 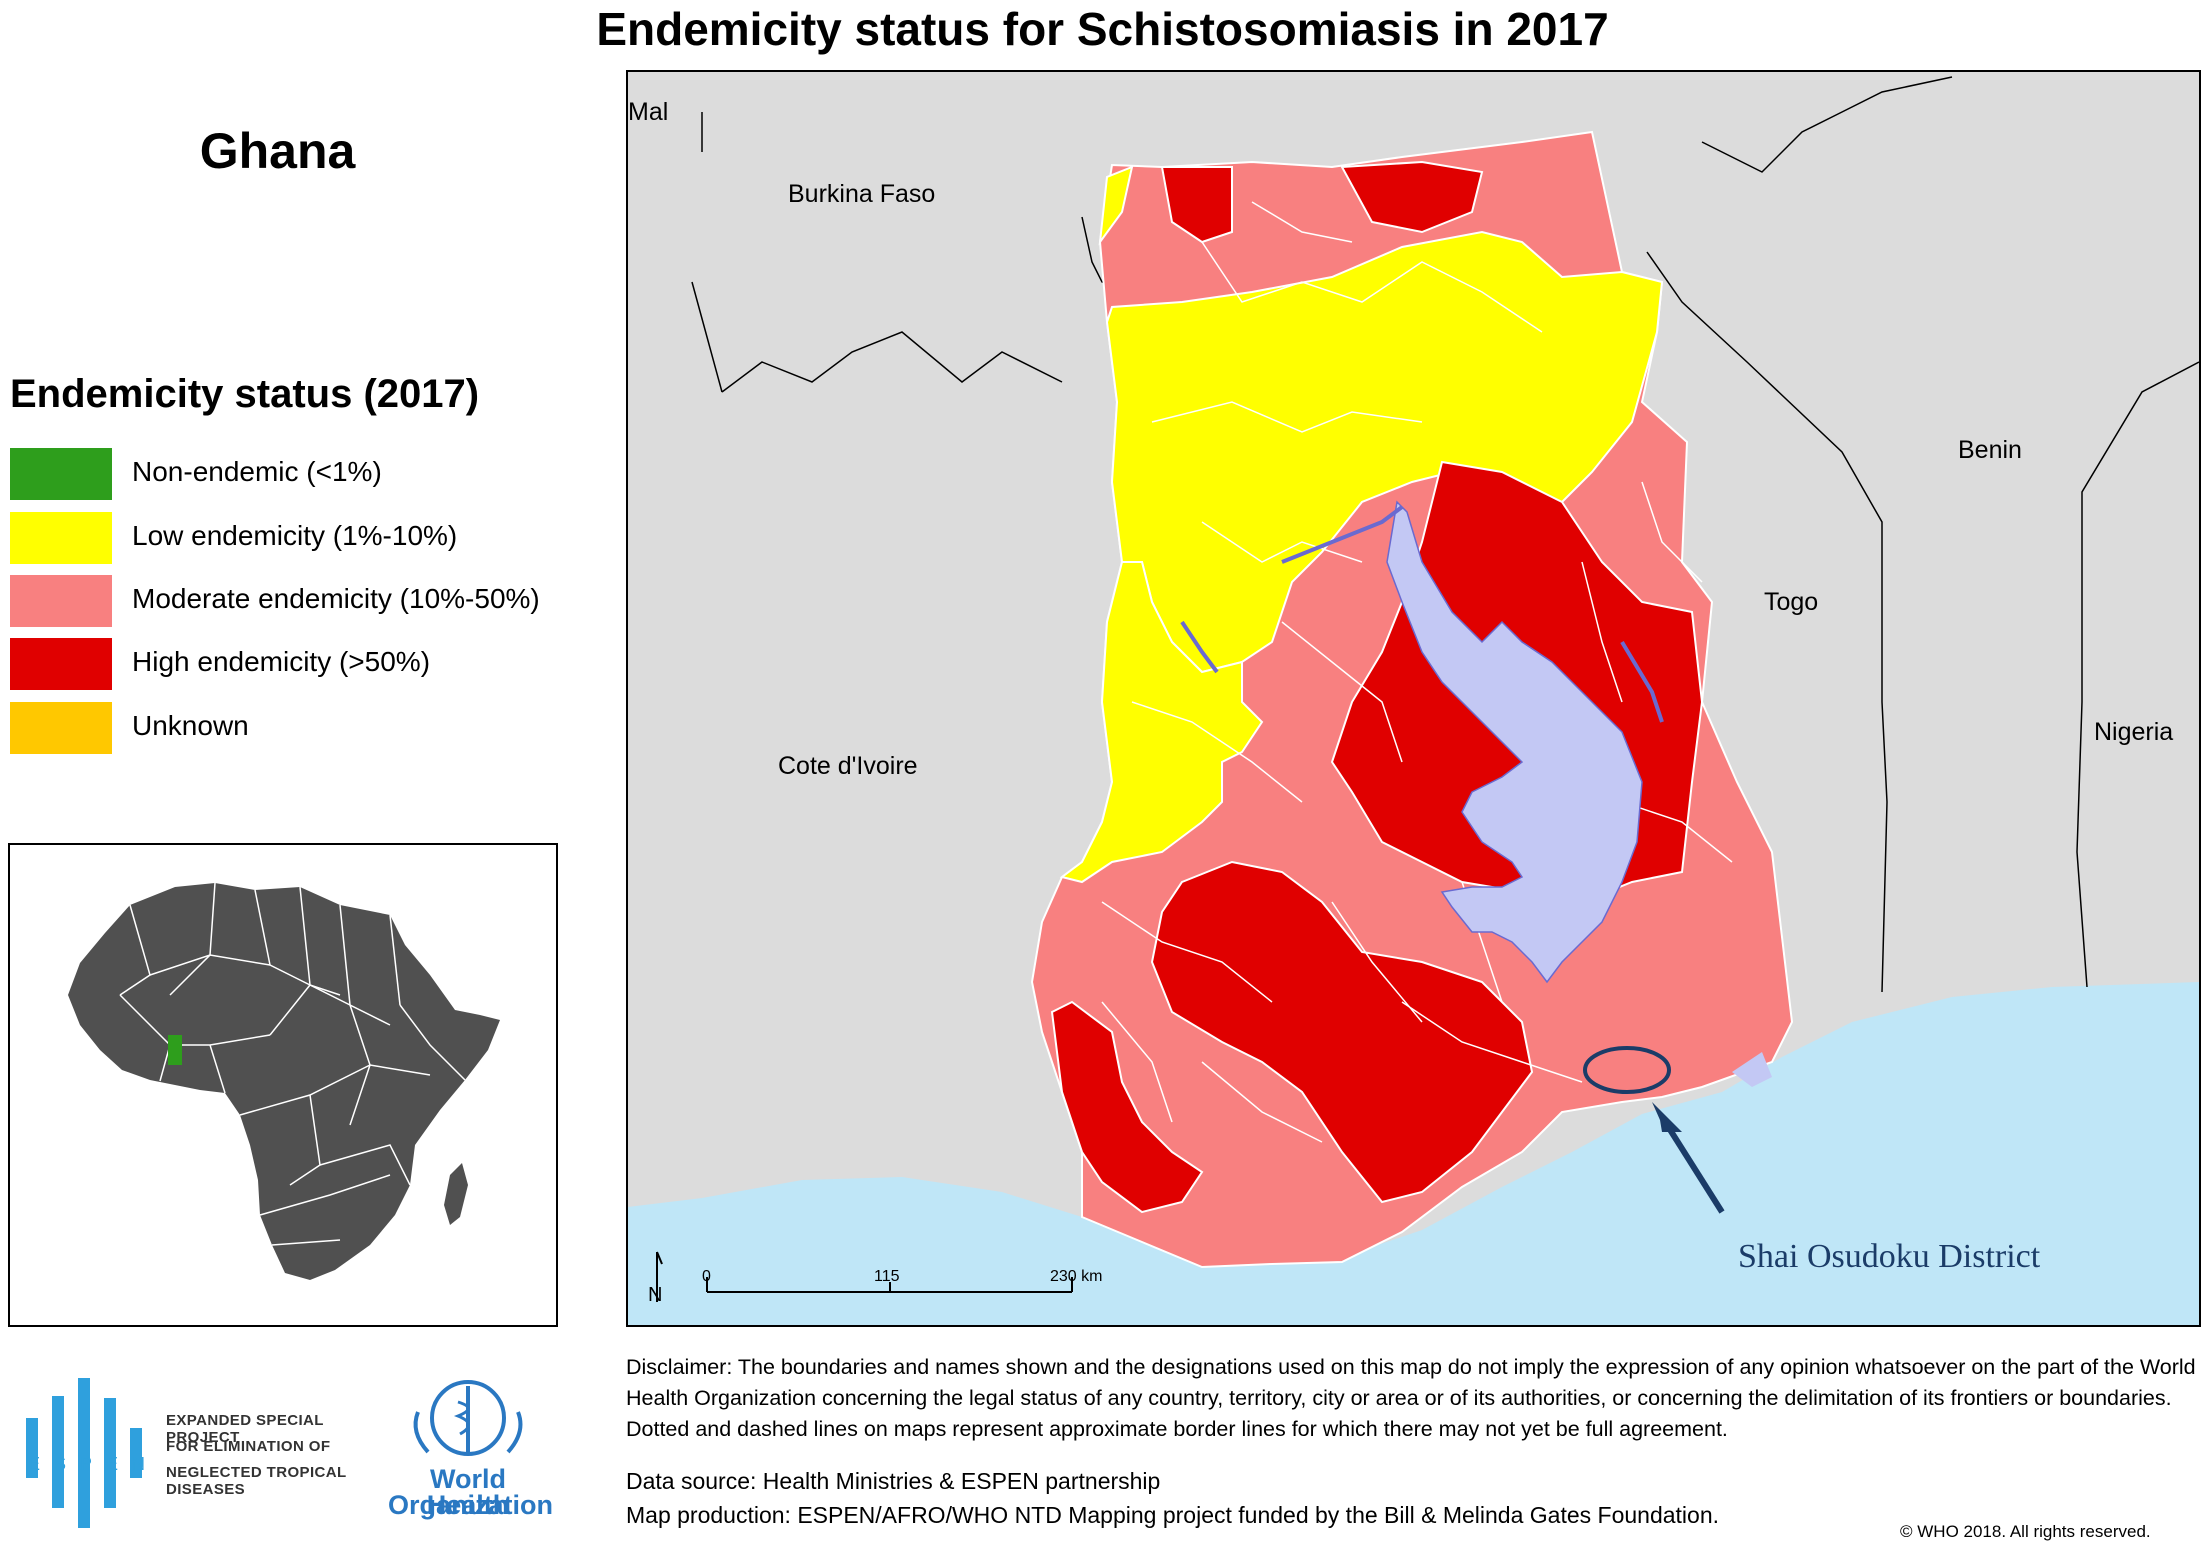 I want to click on africa-inset-map, so click(x=283, y=1085).